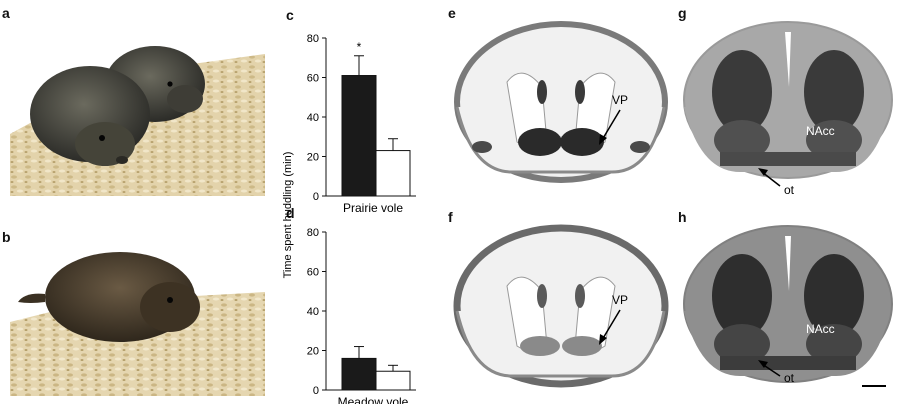  Describe the element at coordinates (373, 399) in the screenshot. I see `x-axis-label: Meadow vole` at that location.